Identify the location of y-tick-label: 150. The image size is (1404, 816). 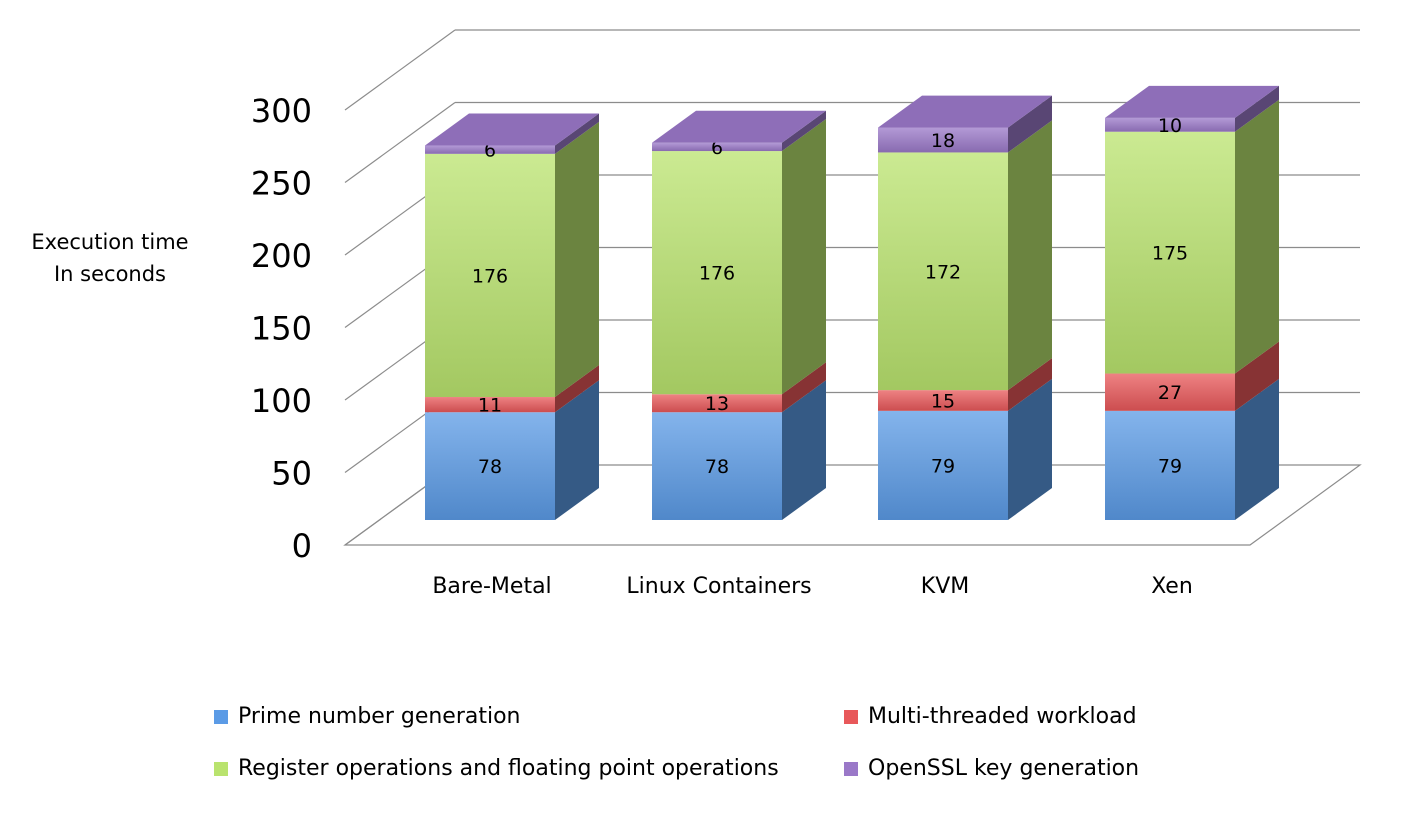
(281, 329).